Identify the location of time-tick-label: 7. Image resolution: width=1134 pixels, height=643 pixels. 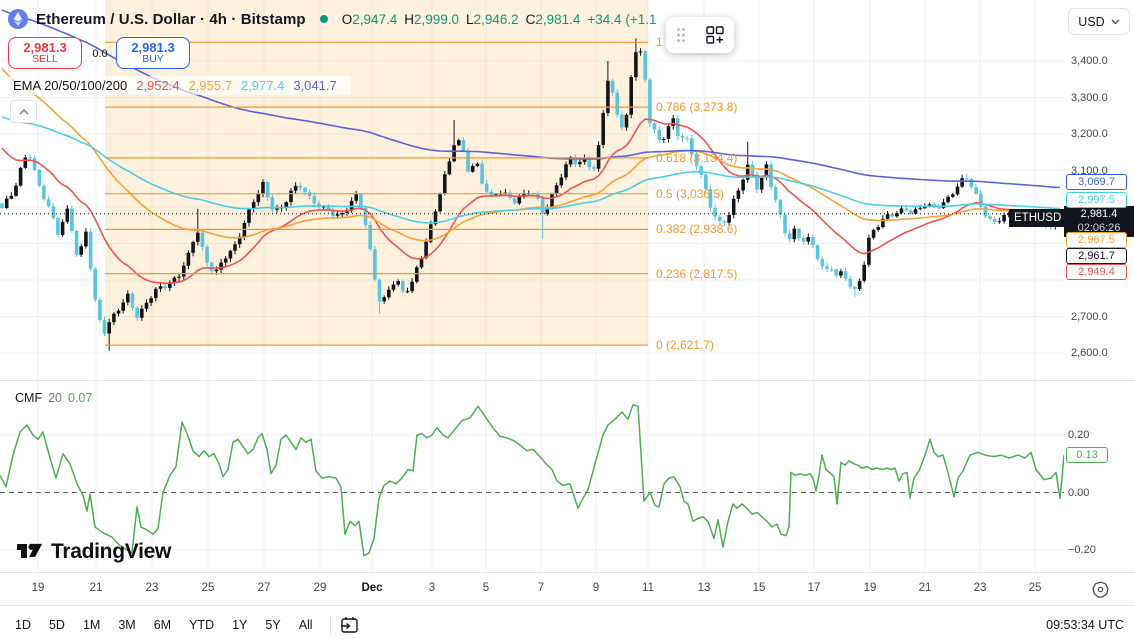
(541, 588).